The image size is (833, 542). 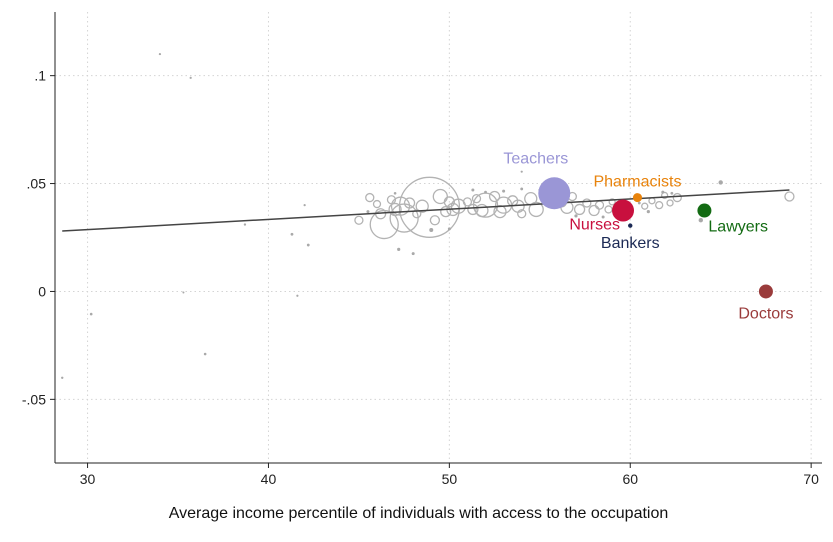 What do you see at coordinates (34, 399) in the screenshot?
I see `y-tick-label: -.05` at bounding box center [34, 399].